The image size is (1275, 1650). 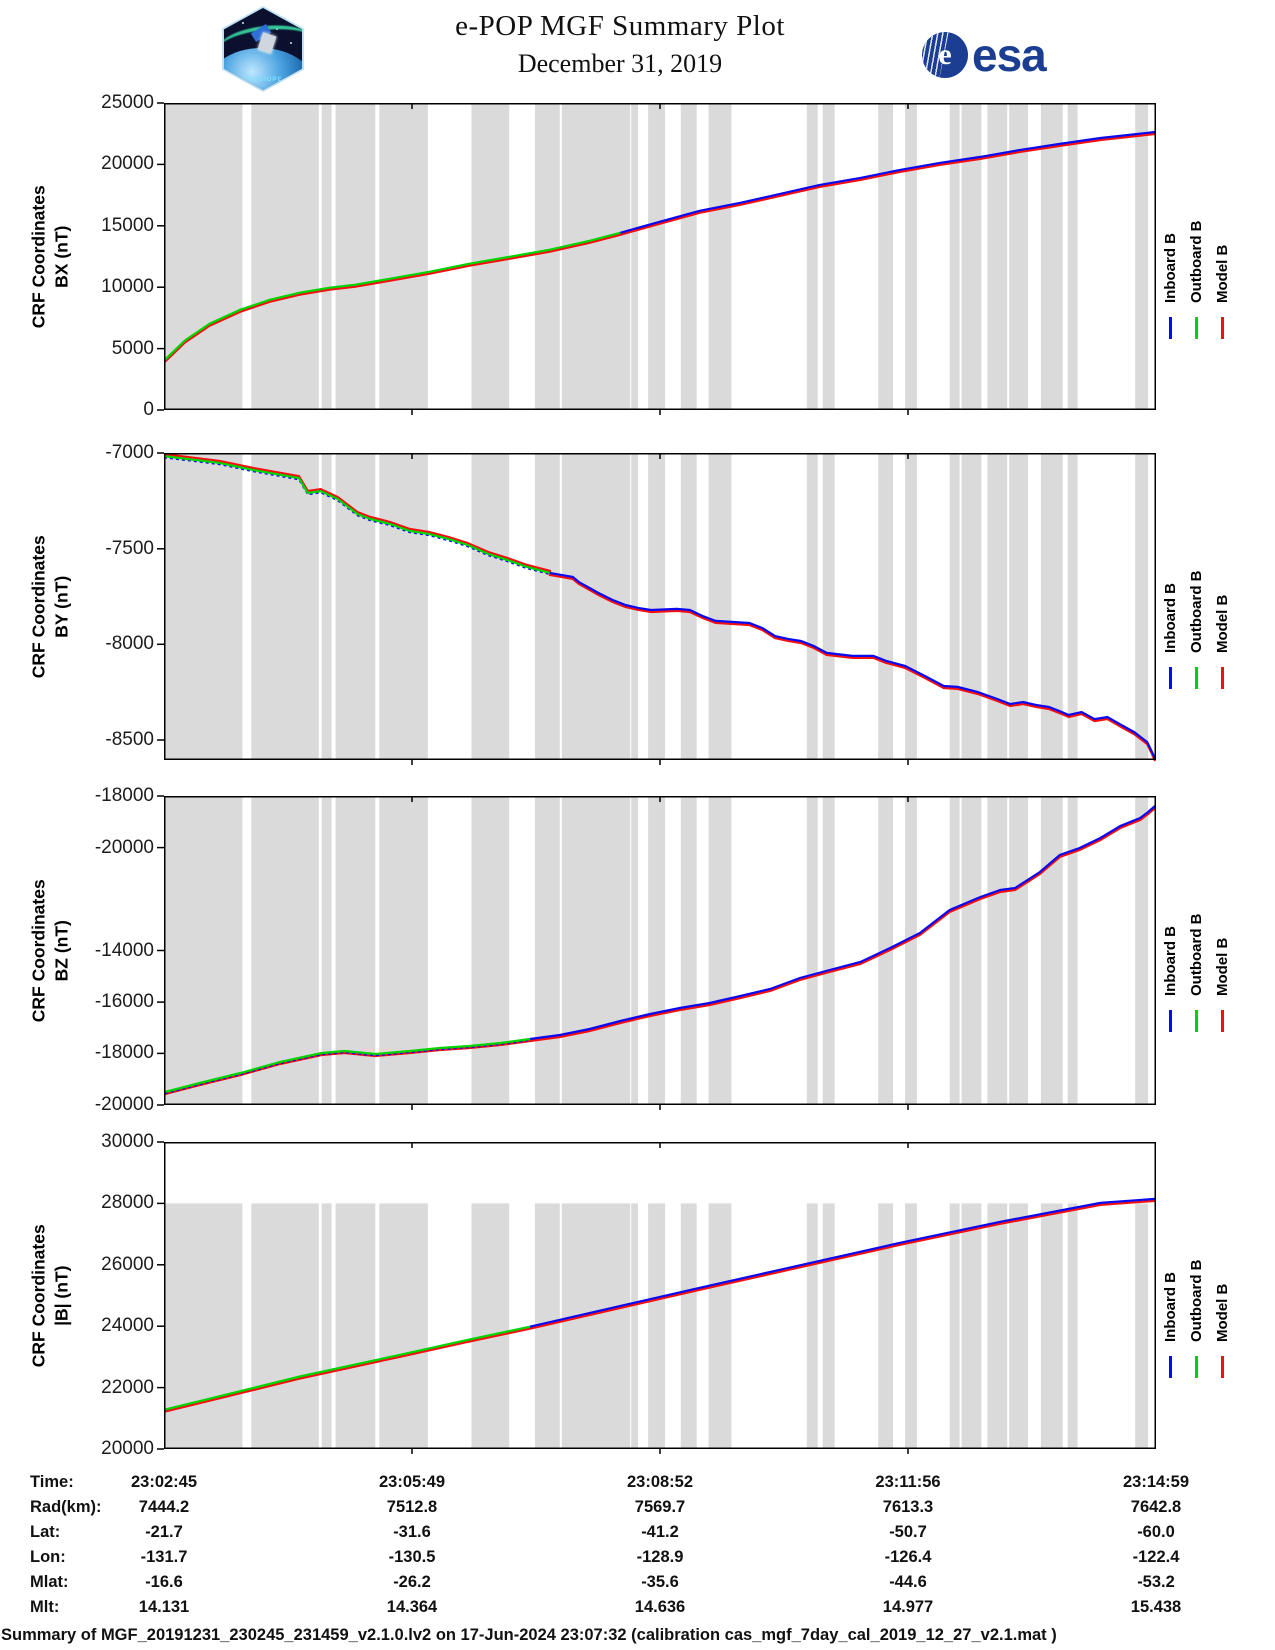 I want to click on inboard-b-fringe, so click(x=357, y=516).